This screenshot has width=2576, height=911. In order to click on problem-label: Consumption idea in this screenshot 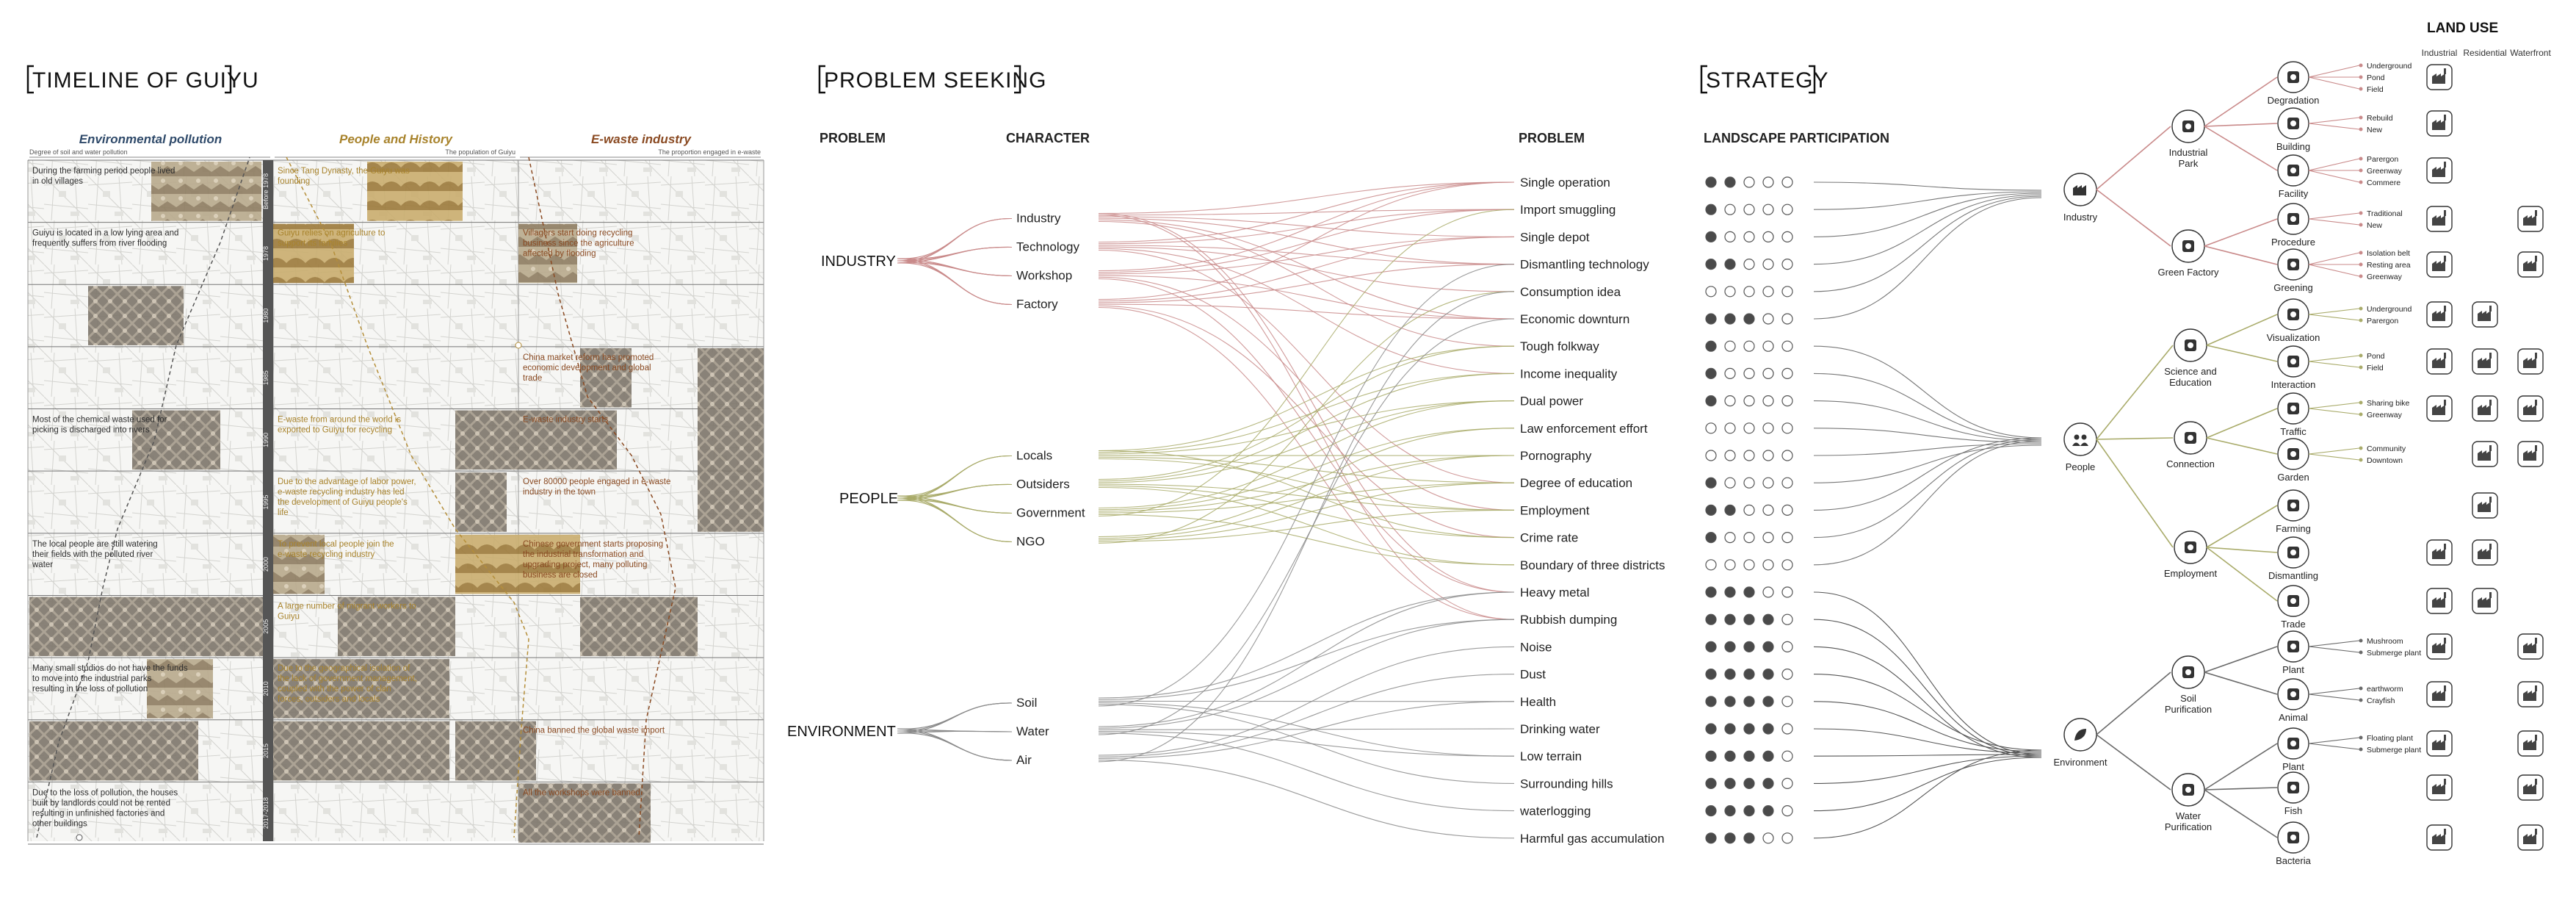, I will do `click(1570, 292)`.